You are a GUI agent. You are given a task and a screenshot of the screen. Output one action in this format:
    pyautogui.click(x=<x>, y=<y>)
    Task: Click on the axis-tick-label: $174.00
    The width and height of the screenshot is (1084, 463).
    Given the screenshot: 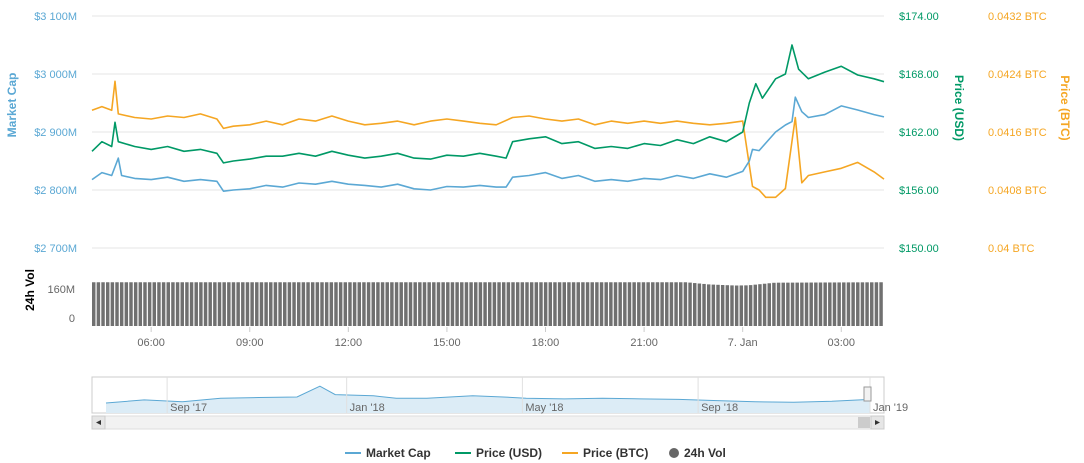 What is the action you would take?
    pyautogui.click(x=919, y=17)
    